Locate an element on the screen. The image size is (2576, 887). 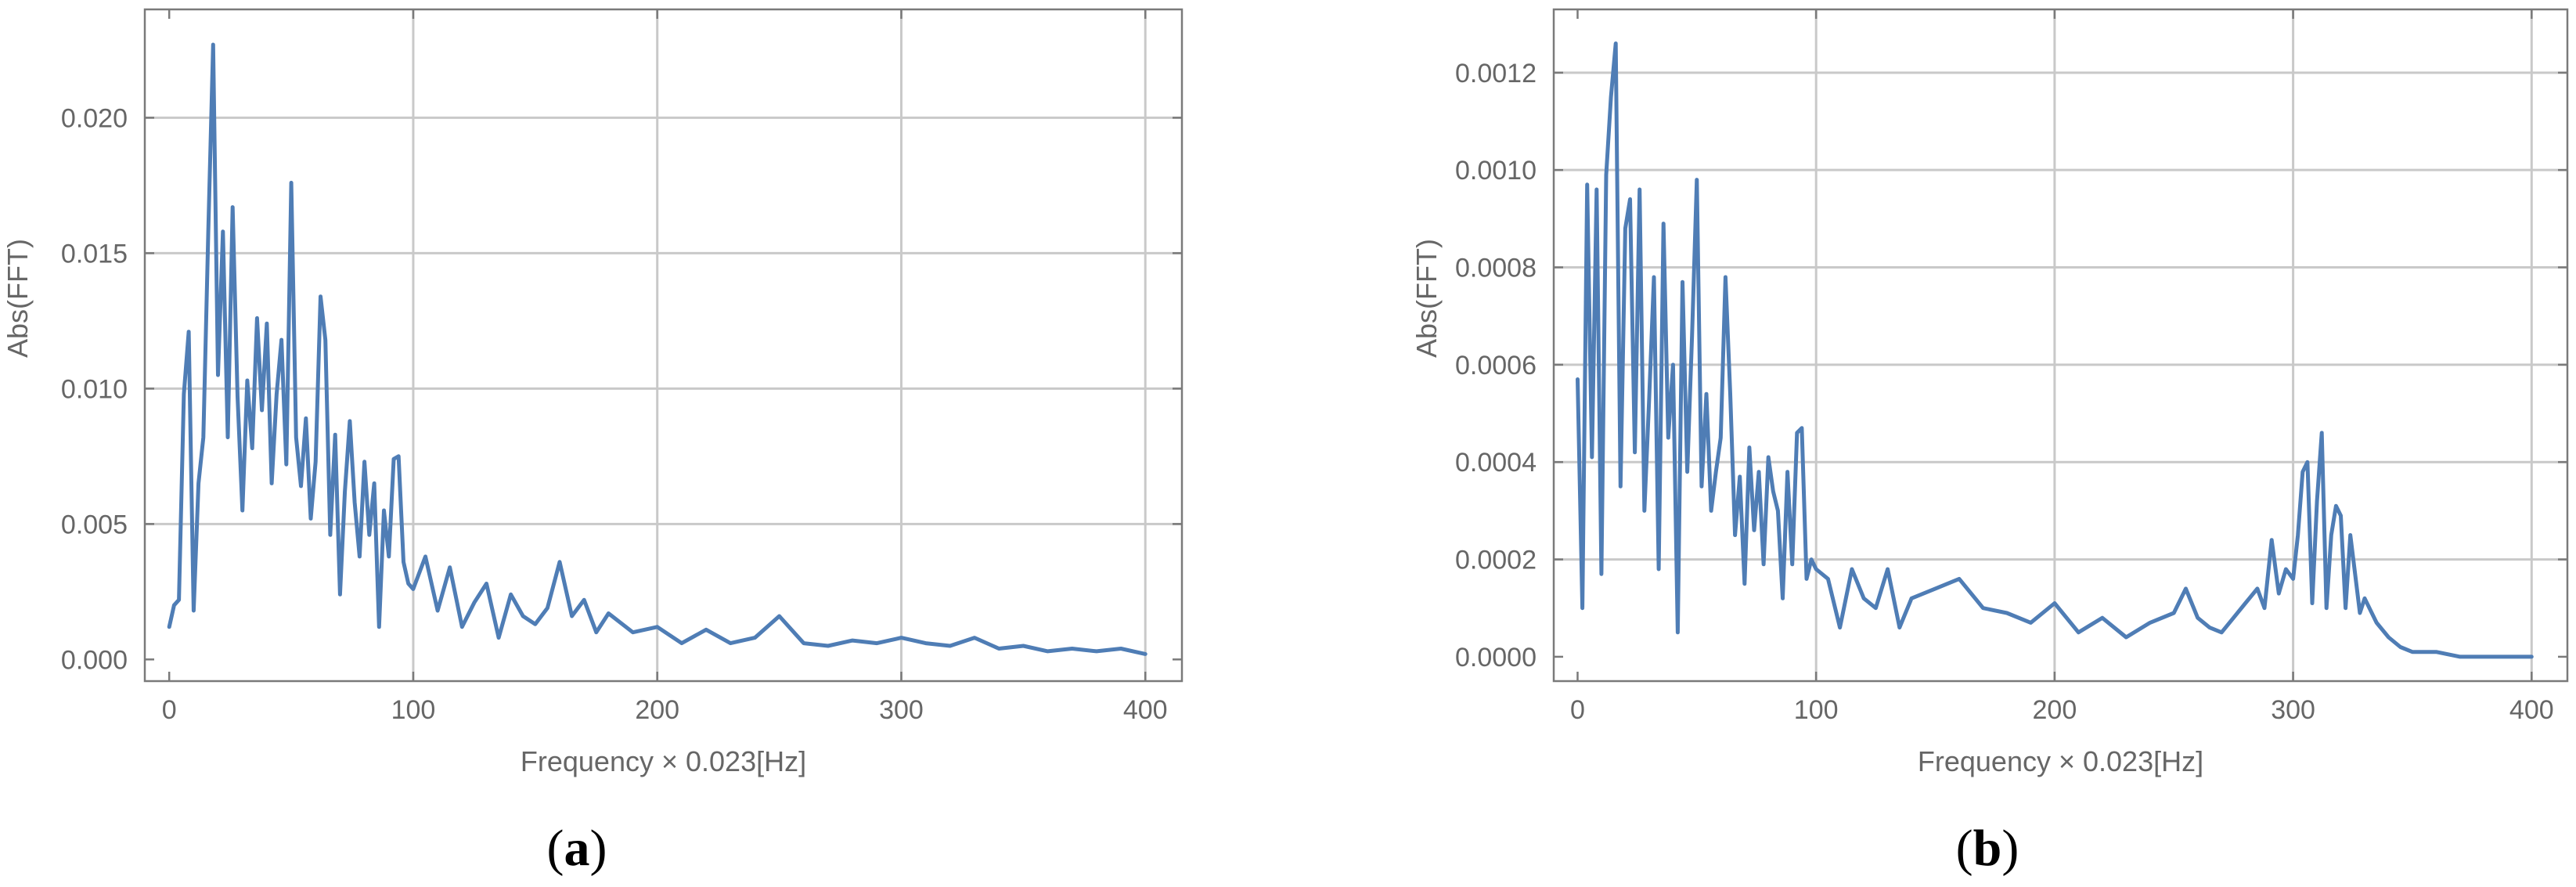
y-tick-label: 0.0012 is located at coordinates (1496, 73).